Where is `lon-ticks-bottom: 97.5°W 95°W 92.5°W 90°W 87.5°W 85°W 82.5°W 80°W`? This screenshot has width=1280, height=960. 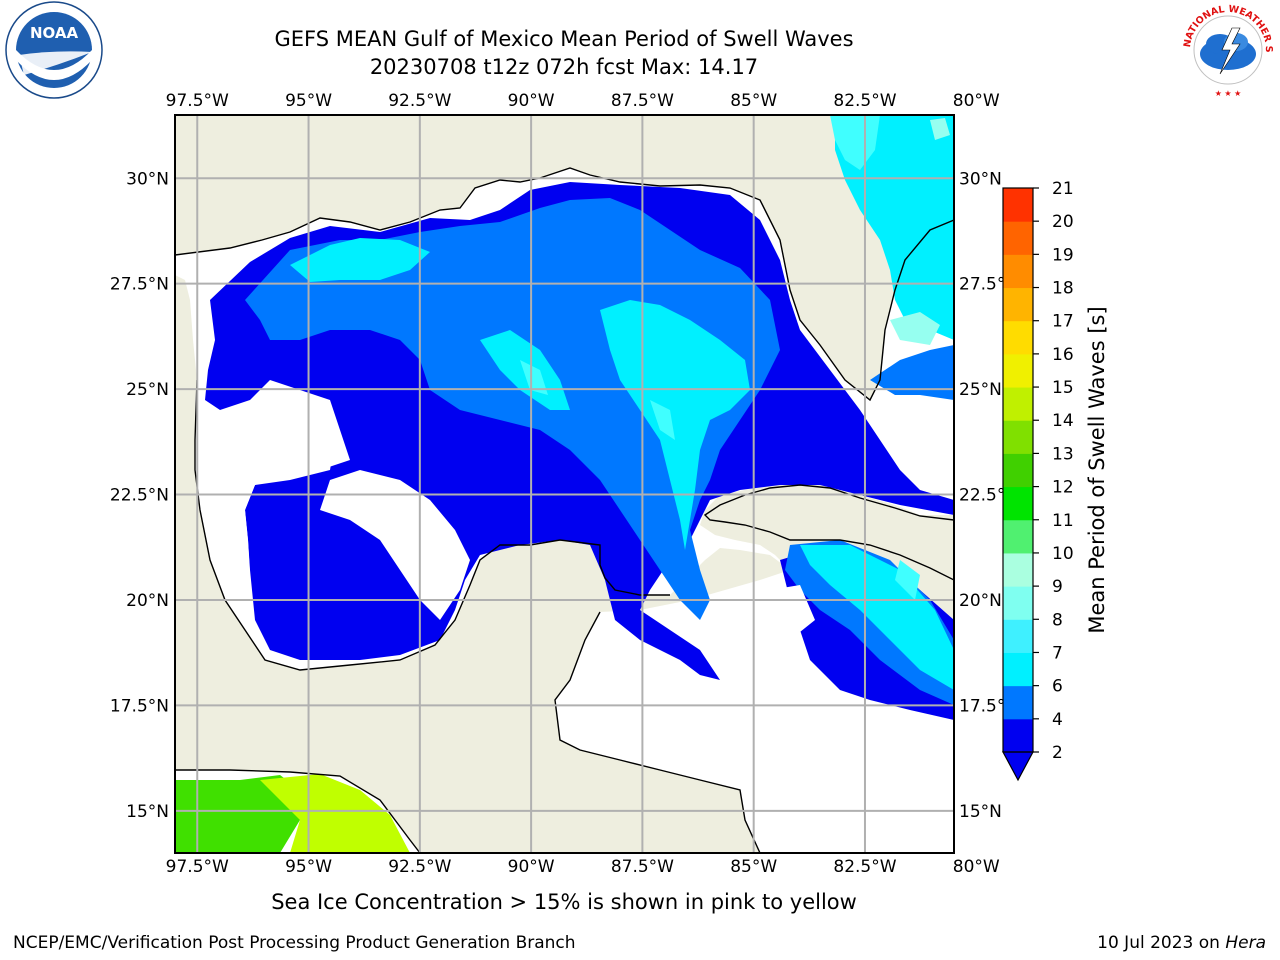
lon-ticks-bottom: 97.5°W 95°W 92.5°W 90°W 87.5°W 85°W 82.5°W 80°W is located at coordinates (583, 867).